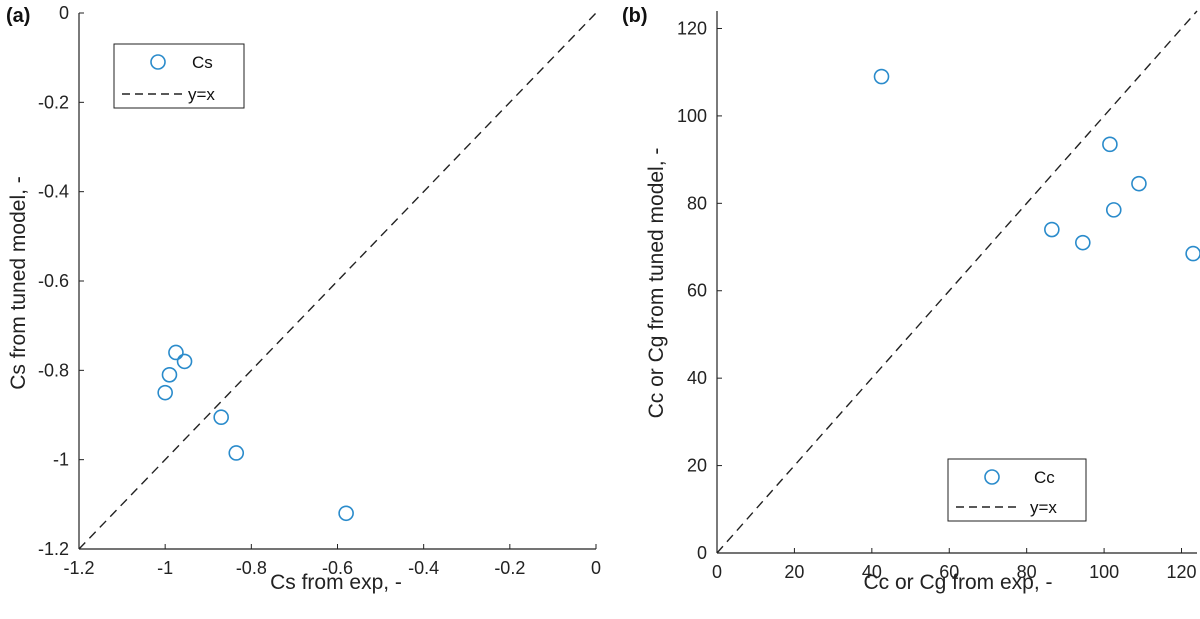  What do you see at coordinates (165, 568) in the screenshot?
I see `panel-a-x-tick-label: -1` at bounding box center [165, 568].